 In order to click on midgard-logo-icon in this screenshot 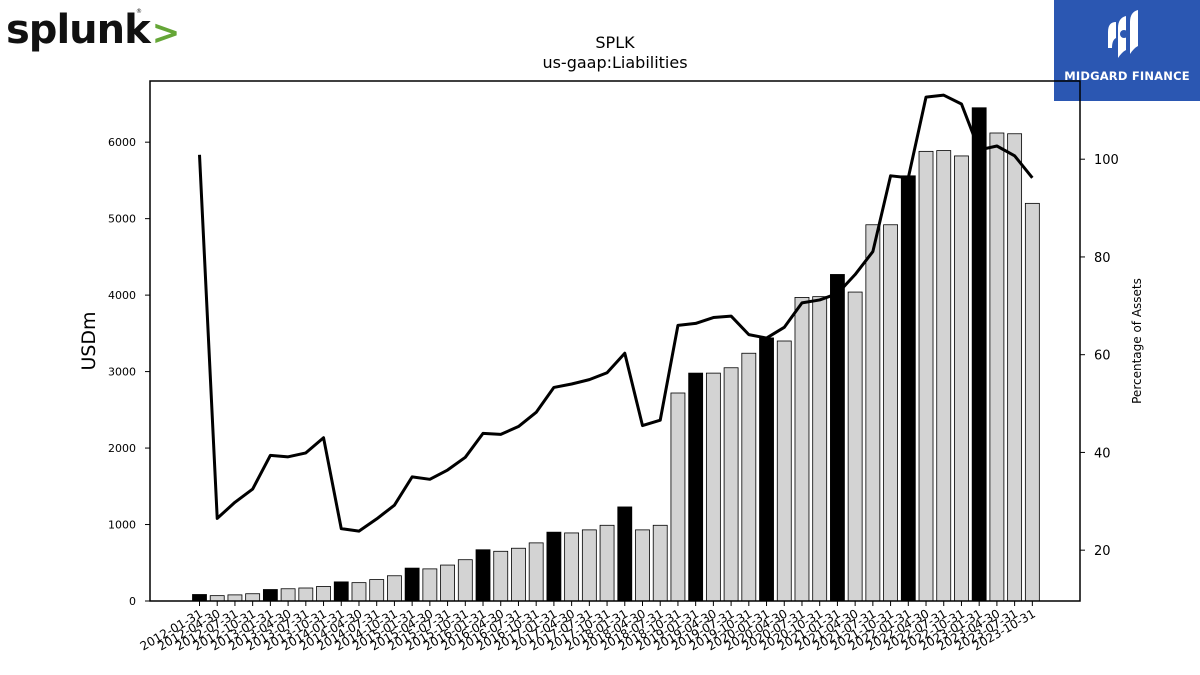, I will do `click(1123, 34)`.